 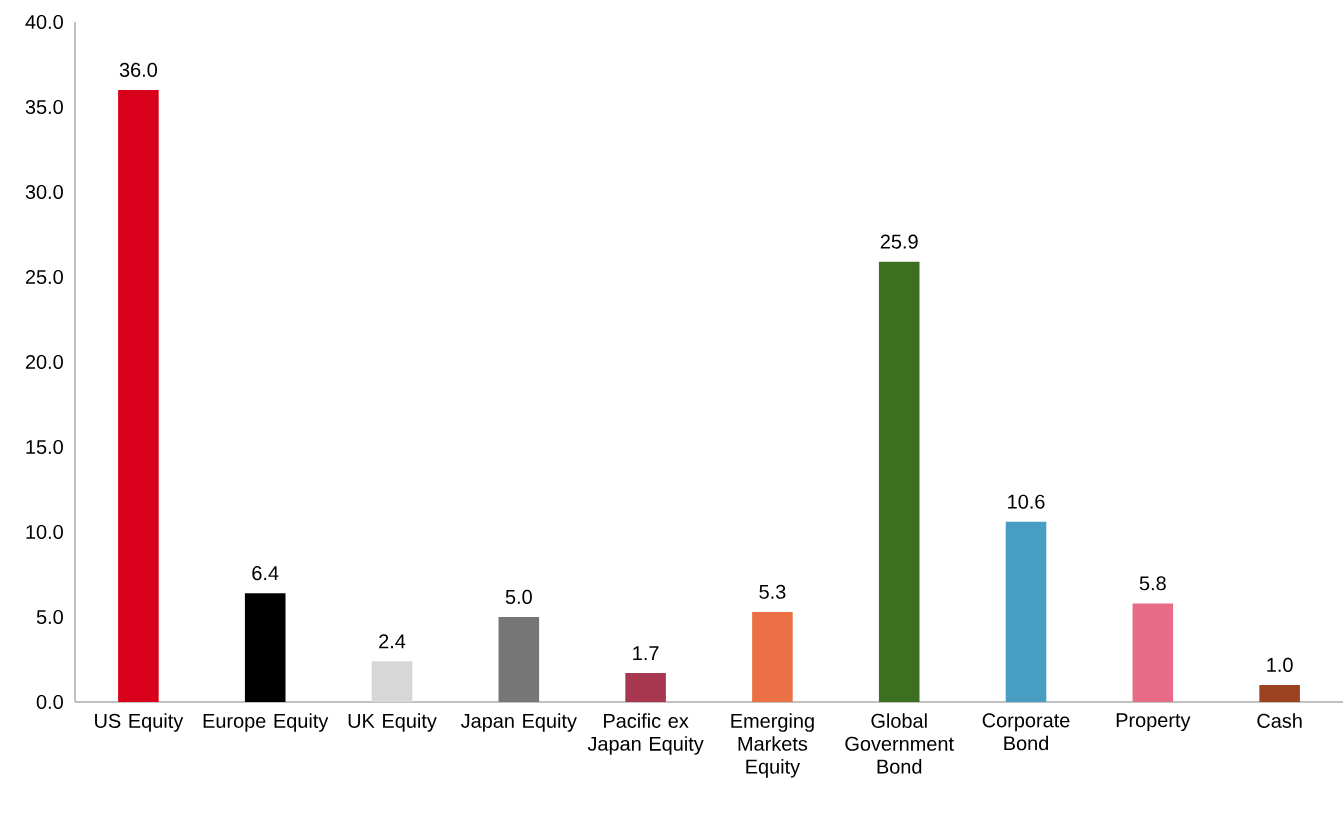 What do you see at coordinates (44, 192) in the screenshot?
I see `y-tick-label: 30.0` at bounding box center [44, 192].